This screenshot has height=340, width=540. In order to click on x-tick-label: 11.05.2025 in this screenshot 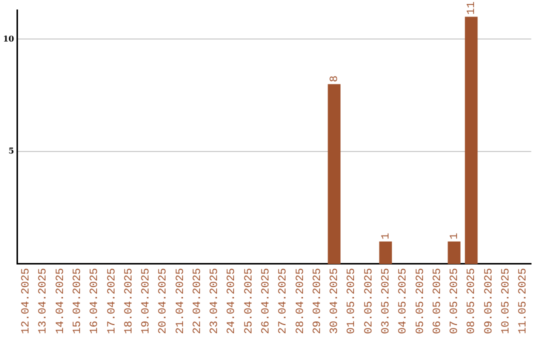, I will do `click(524, 301)`.